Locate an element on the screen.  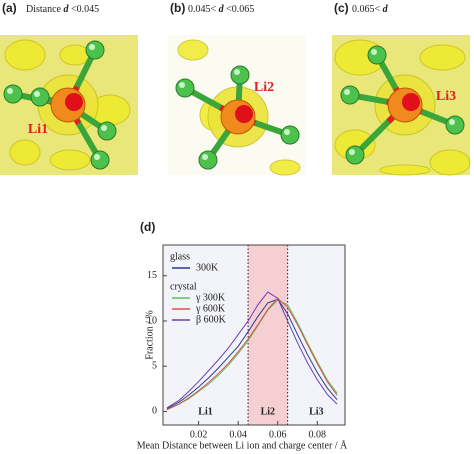
legend-label: γ 300K is located at coordinates (210, 297).